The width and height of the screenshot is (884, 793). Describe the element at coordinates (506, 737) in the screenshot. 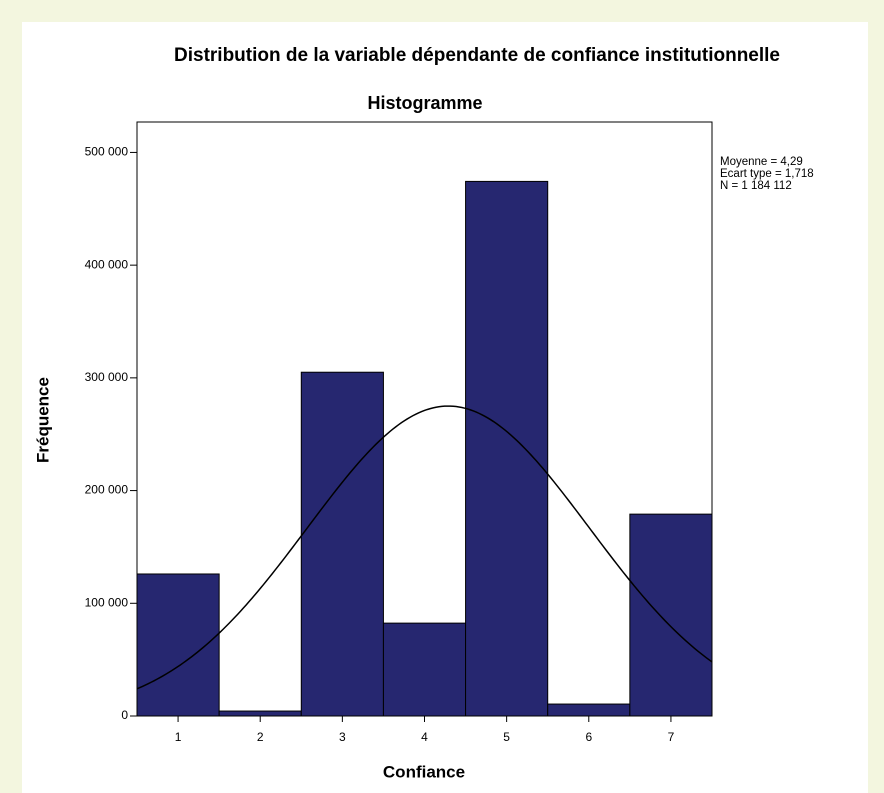

I see `x-tick-label: 5` at that location.